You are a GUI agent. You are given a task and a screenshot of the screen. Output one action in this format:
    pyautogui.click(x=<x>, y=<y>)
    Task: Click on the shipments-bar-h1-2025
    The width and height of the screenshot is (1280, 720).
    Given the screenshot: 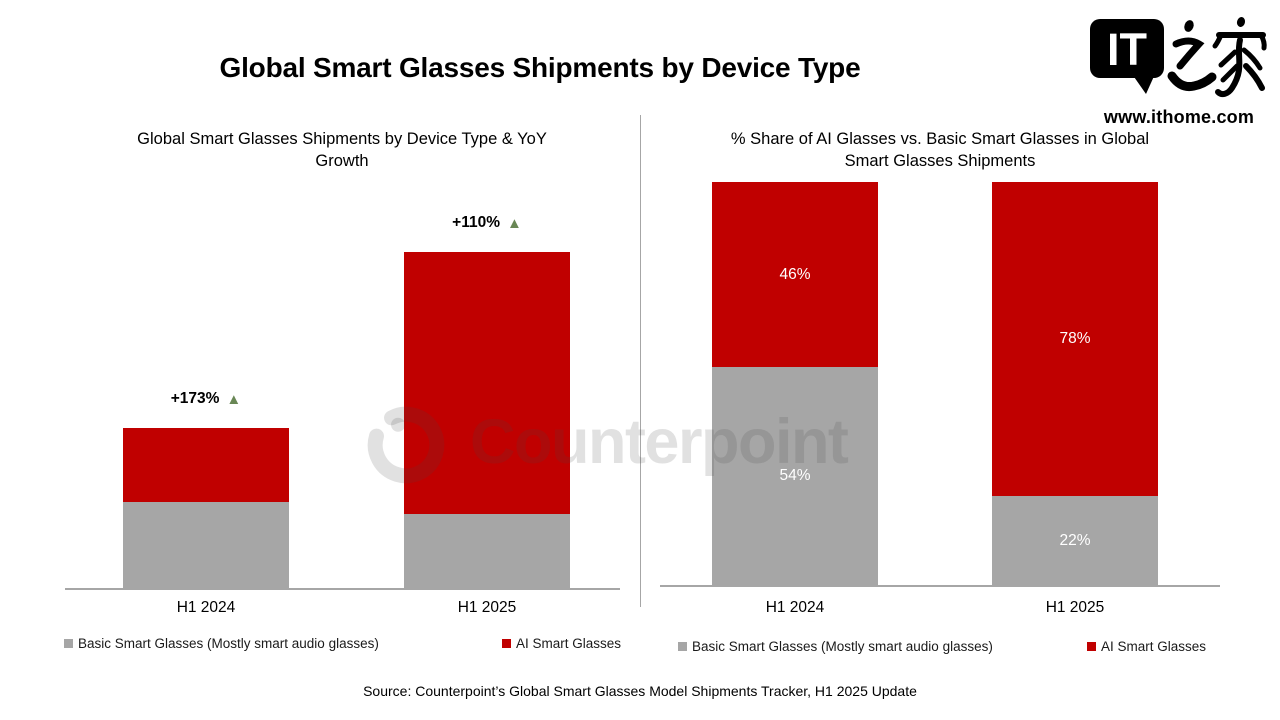 What is the action you would take?
    pyautogui.click(x=487, y=420)
    